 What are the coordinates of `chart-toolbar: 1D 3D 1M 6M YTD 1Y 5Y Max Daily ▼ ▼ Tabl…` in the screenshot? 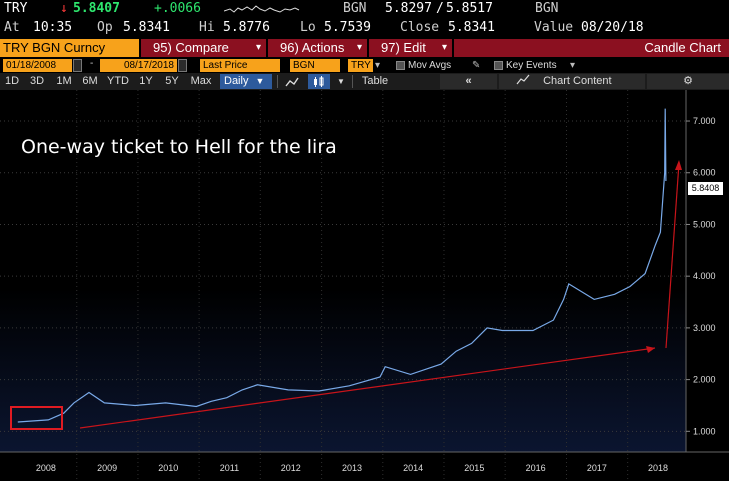 It's located at (364, 81).